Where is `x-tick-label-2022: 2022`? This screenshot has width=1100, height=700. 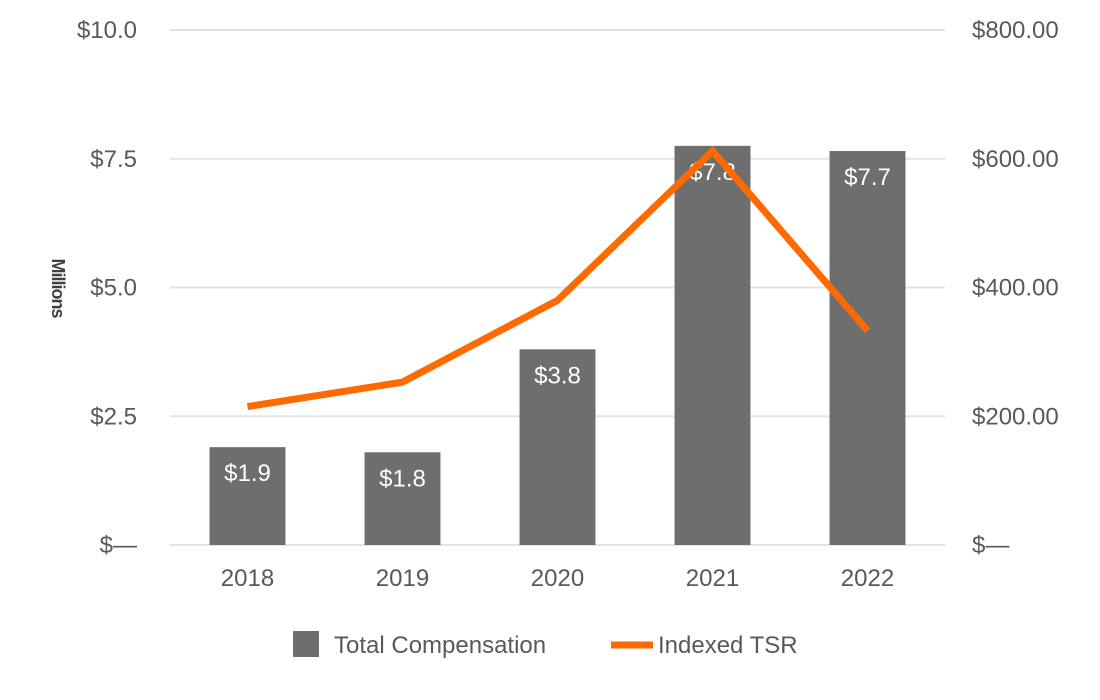
x-tick-label-2022: 2022 is located at coordinates (867, 578).